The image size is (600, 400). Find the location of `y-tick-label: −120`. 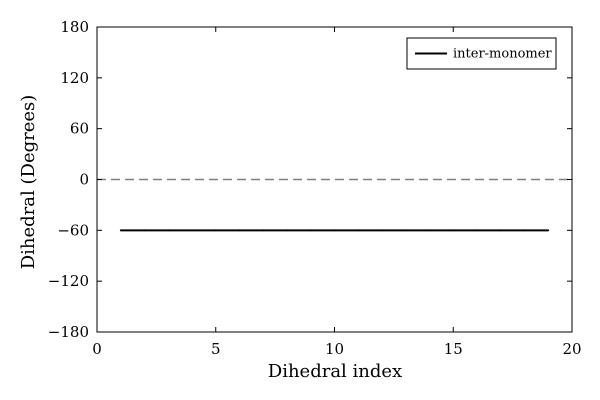

y-tick-label: −120 is located at coordinates (68, 281).